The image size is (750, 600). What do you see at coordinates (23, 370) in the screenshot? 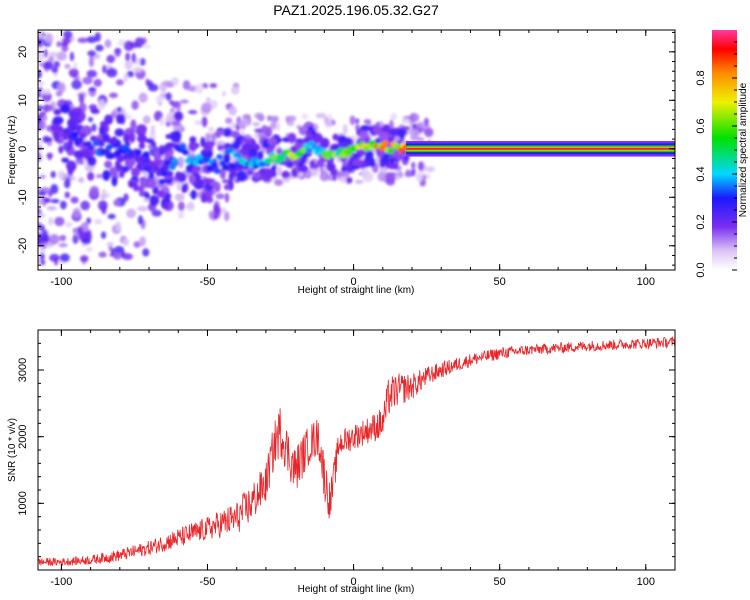
I see `y-tick-label: 3000` at bounding box center [23, 370].